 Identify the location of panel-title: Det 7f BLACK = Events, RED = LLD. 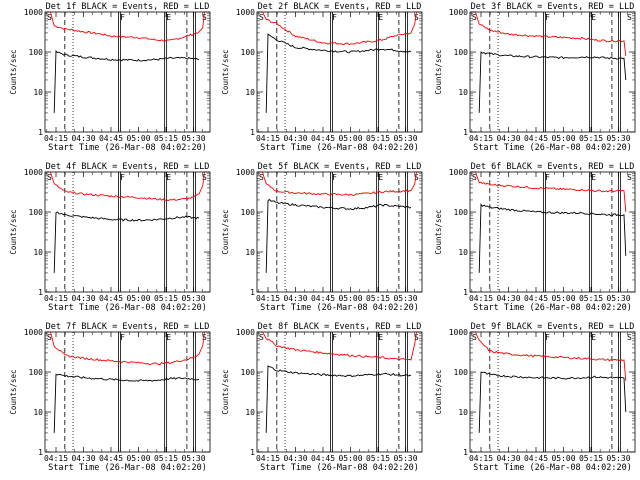
(128, 327).